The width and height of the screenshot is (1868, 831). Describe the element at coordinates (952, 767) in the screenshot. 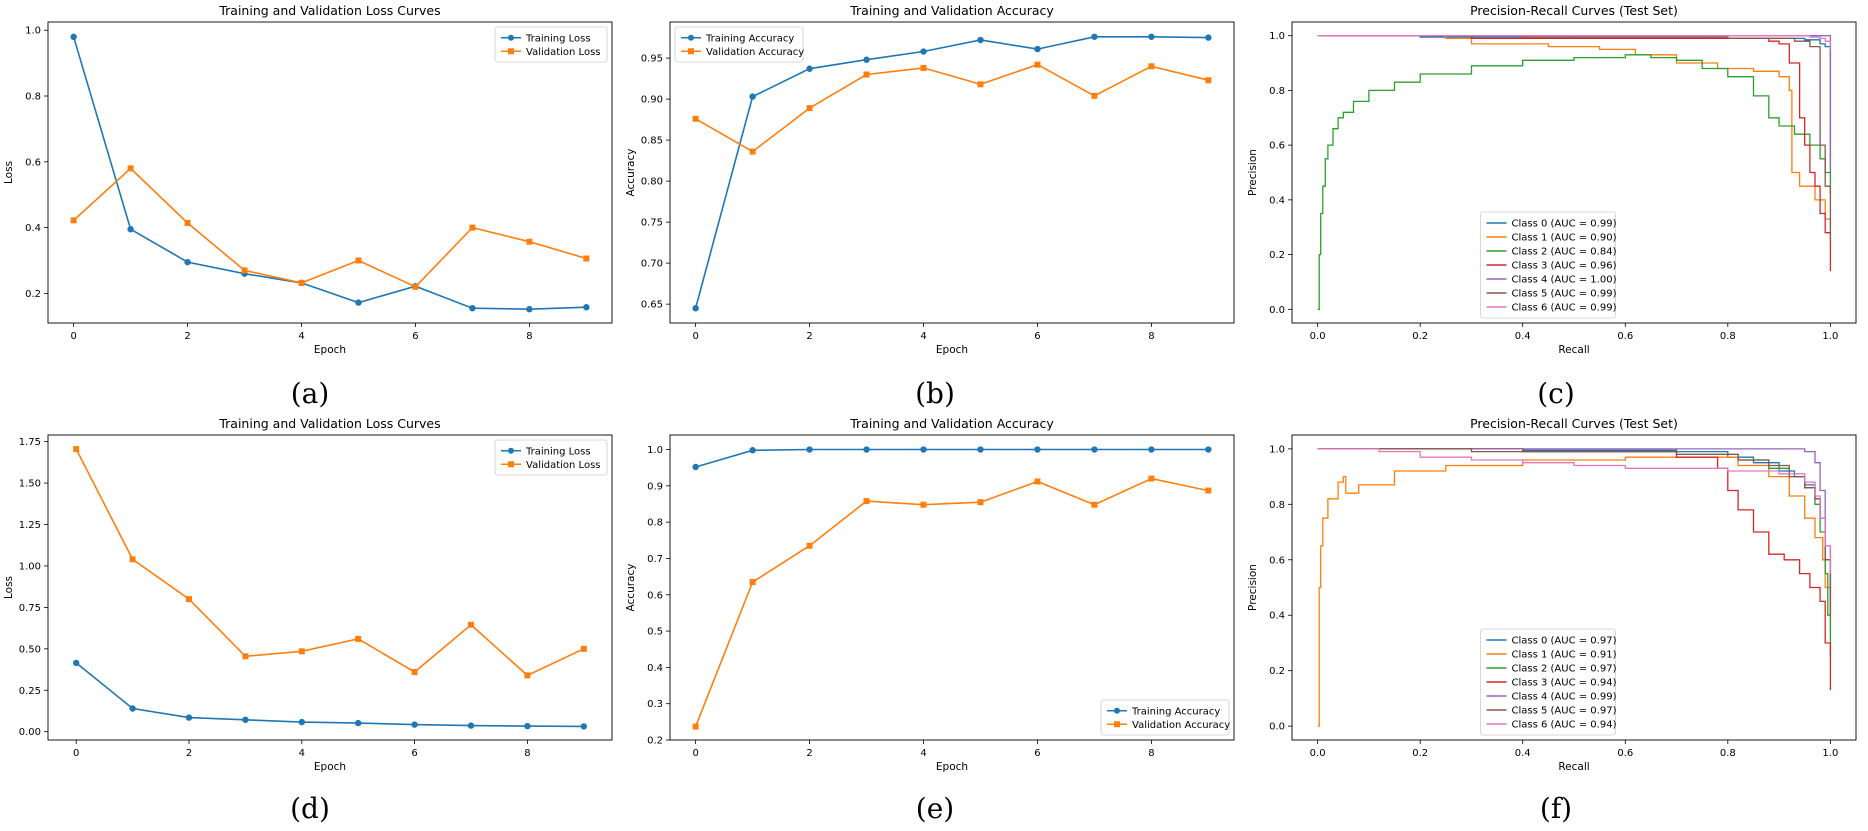

I see `x-axis-label: Epoch` at that location.